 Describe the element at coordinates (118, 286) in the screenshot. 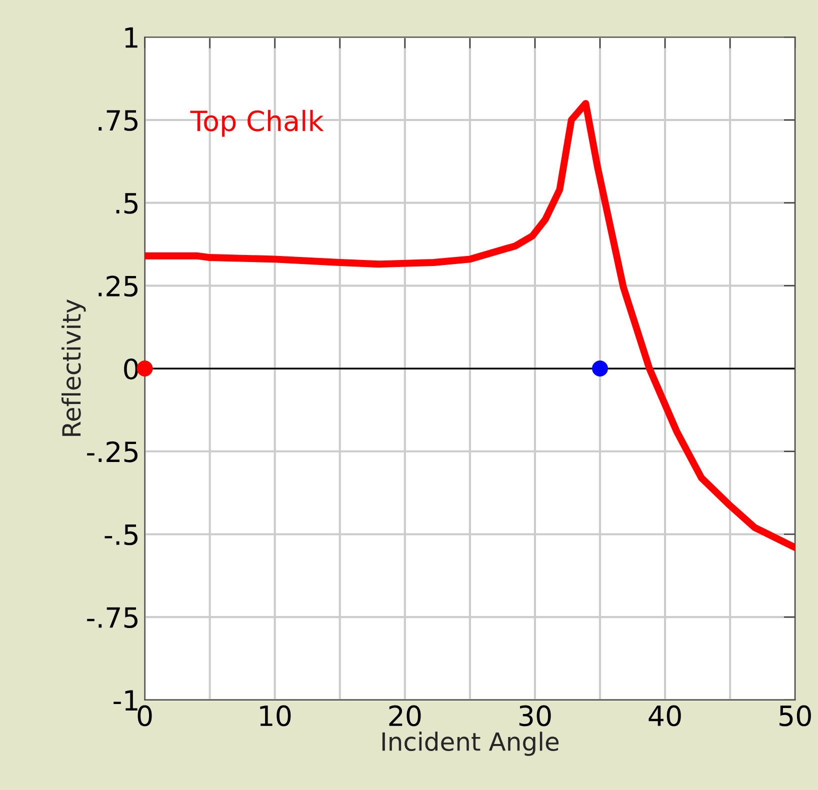

I see `y-tick-label: .25` at that location.